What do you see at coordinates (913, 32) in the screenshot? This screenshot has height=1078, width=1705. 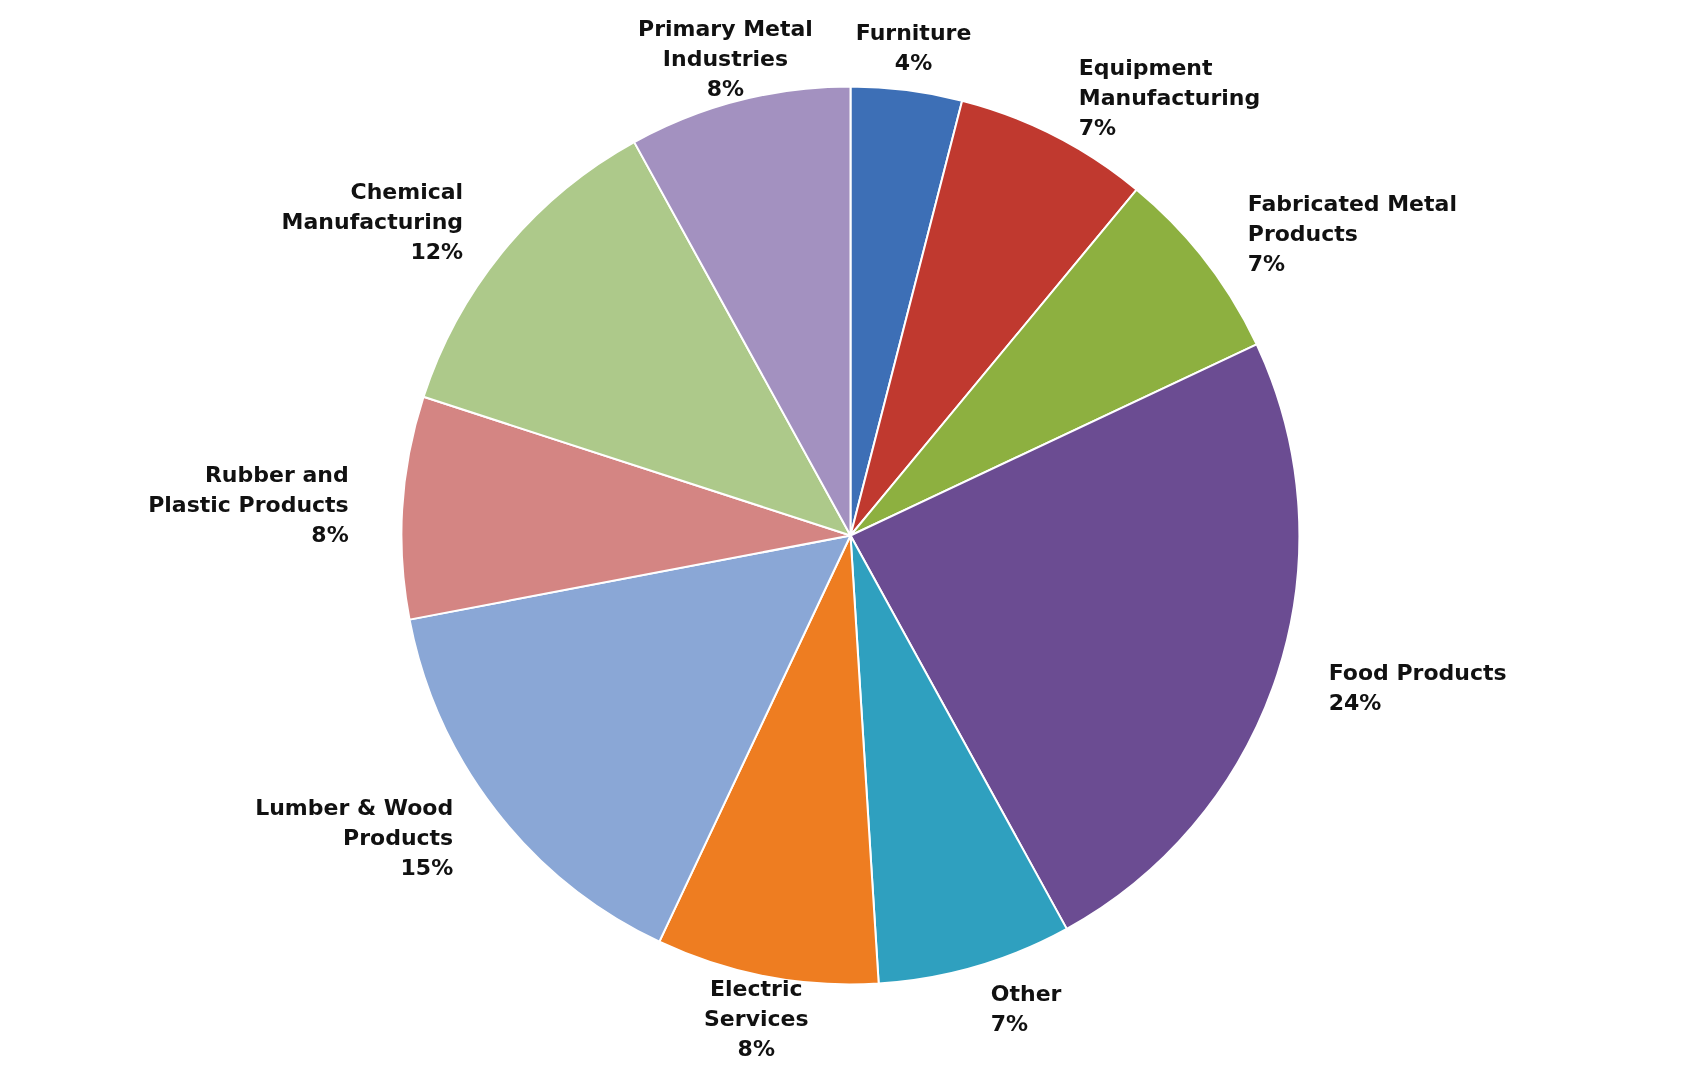 I see `slice-label: Furniture` at bounding box center [913, 32].